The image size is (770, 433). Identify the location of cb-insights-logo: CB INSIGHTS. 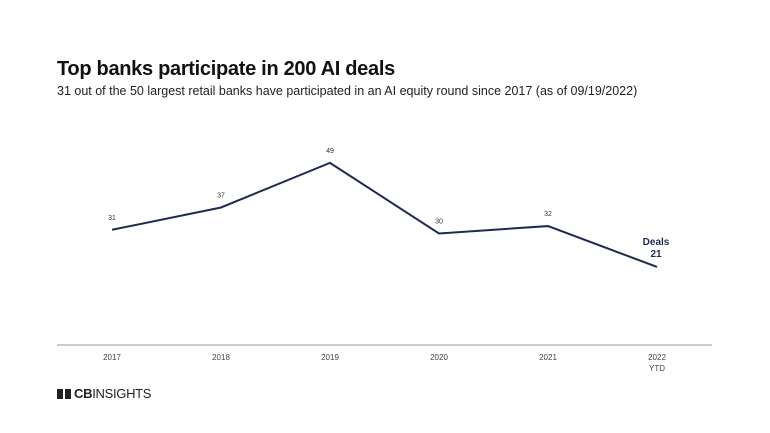
(104, 393).